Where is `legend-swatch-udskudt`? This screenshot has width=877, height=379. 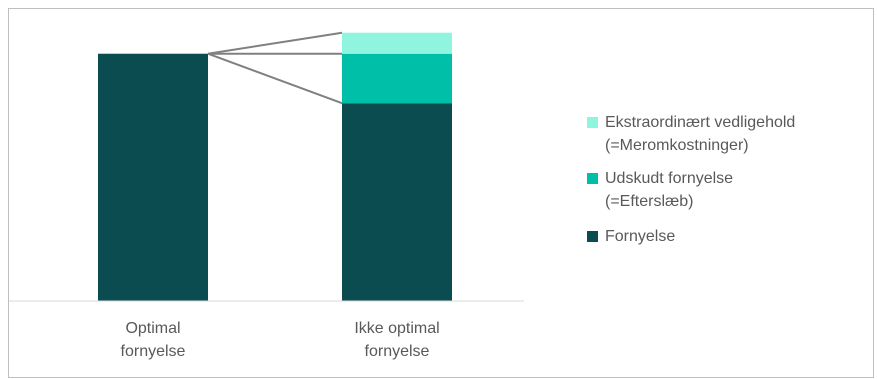 legend-swatch-udskudt is located at coordinates (592, 178).